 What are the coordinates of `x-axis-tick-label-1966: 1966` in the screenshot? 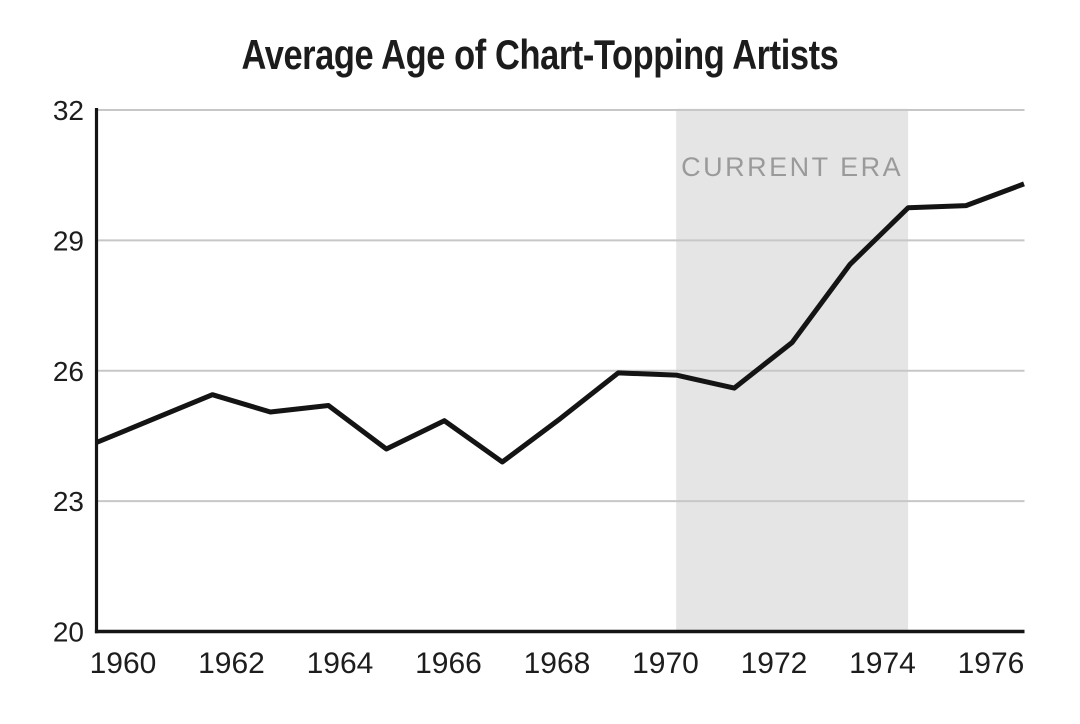 It's located at (448, 663).